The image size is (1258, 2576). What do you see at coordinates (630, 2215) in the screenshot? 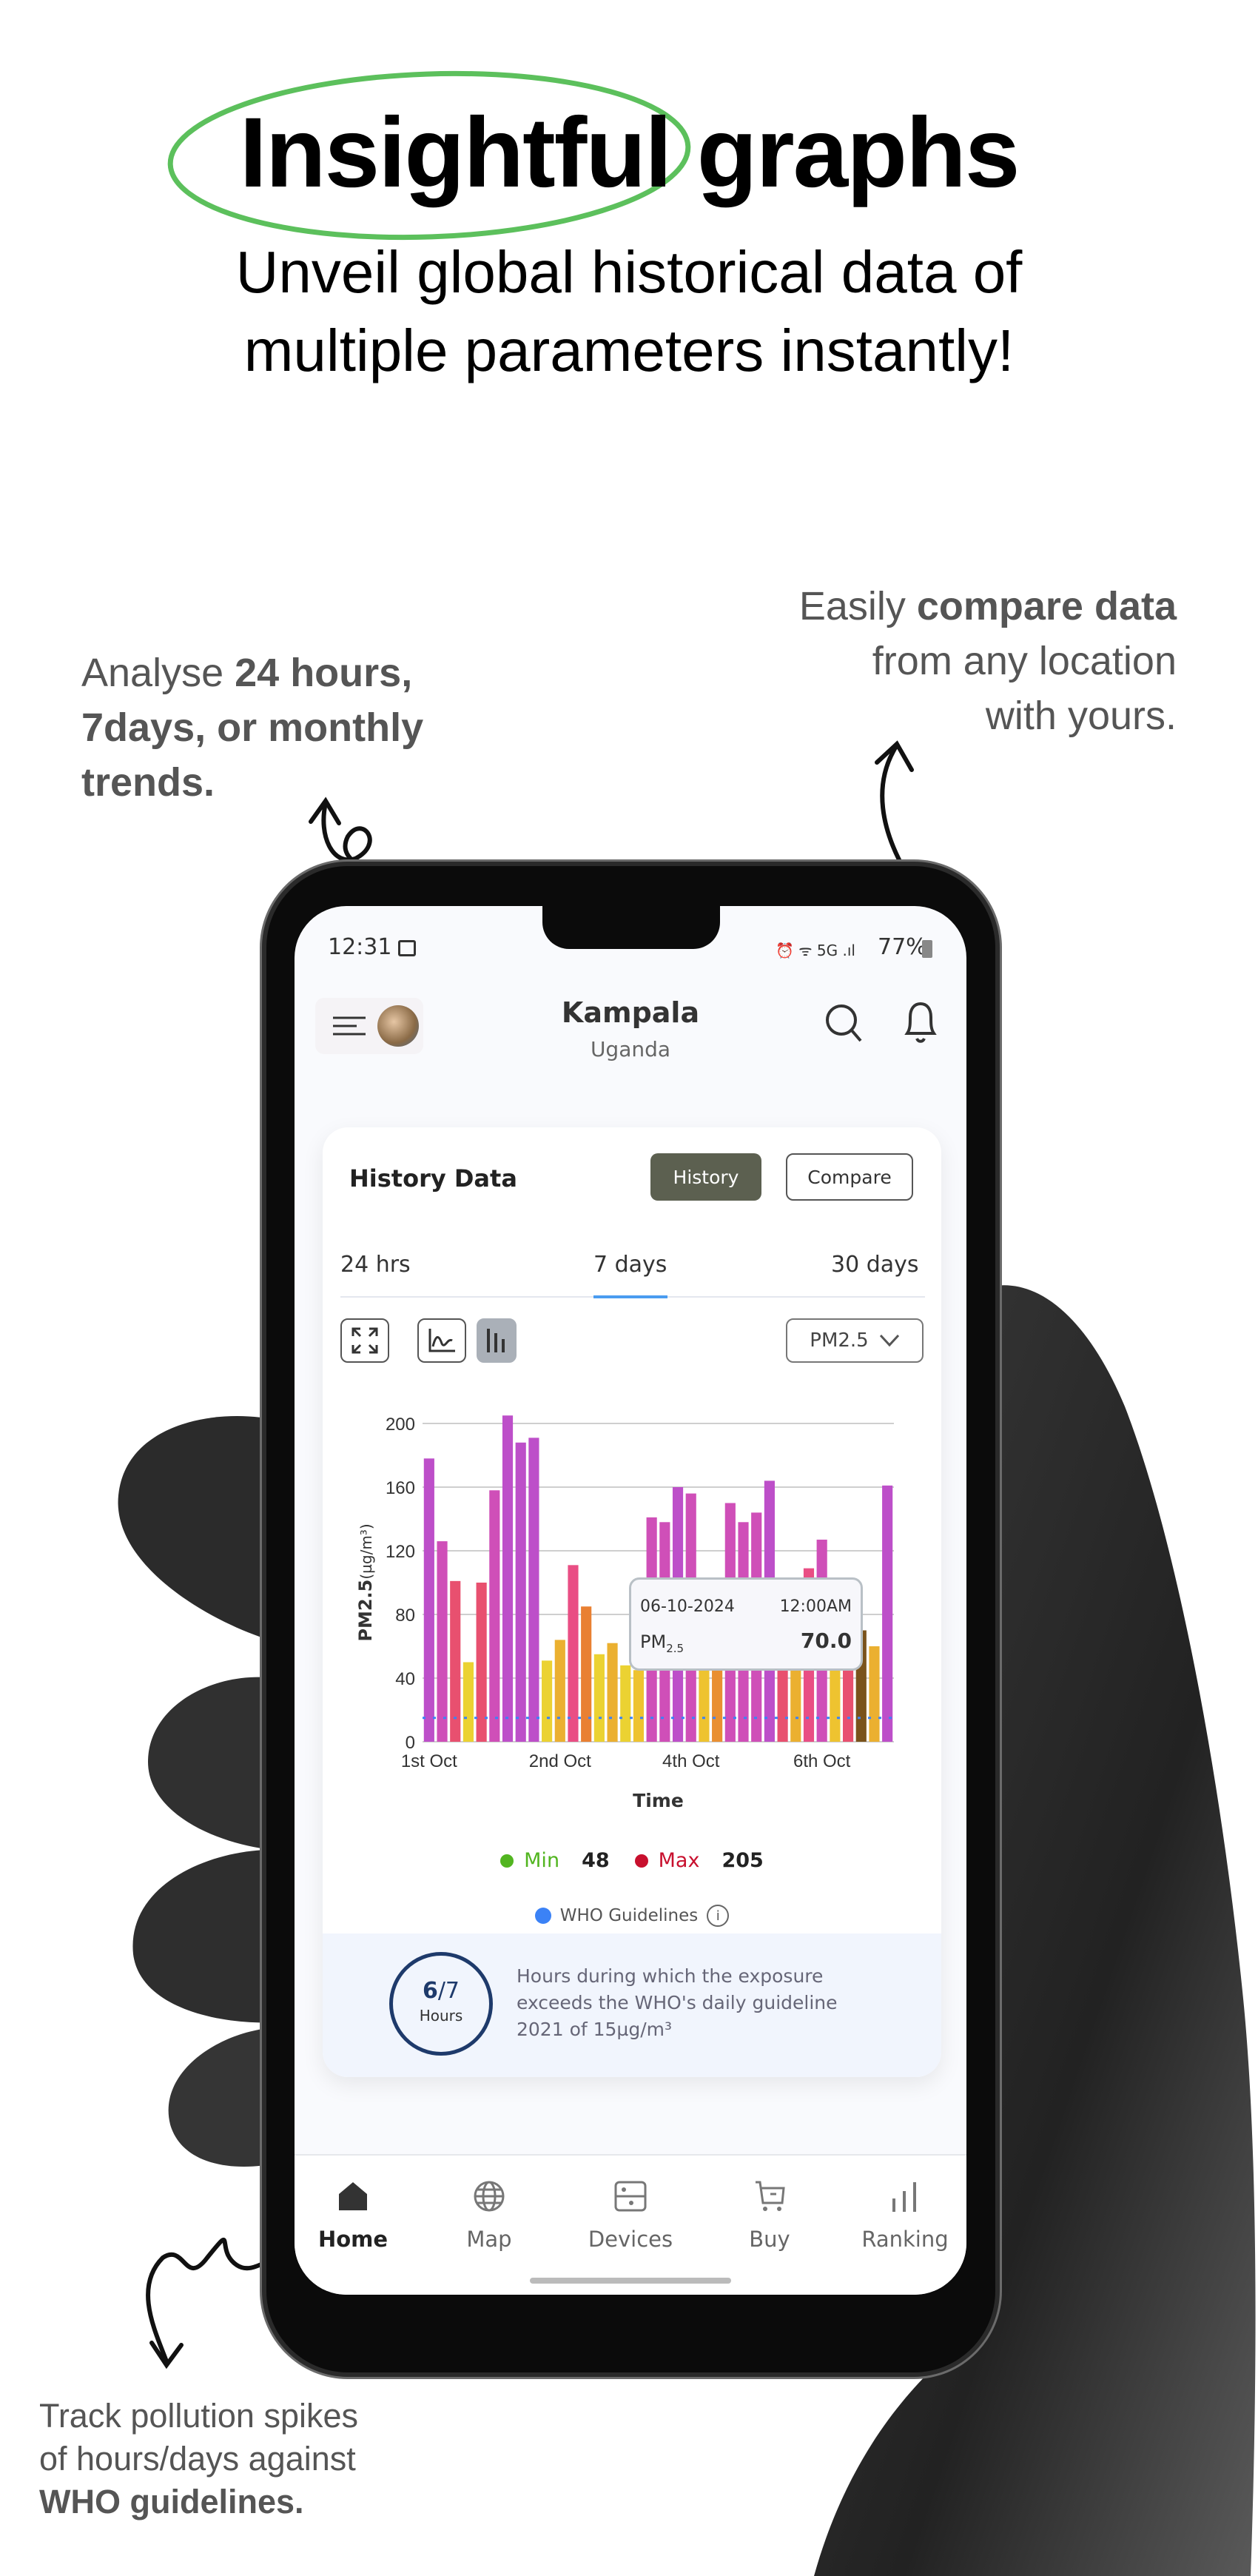
I see `nav-devices: Devices` at bounding box center [630, 2215].